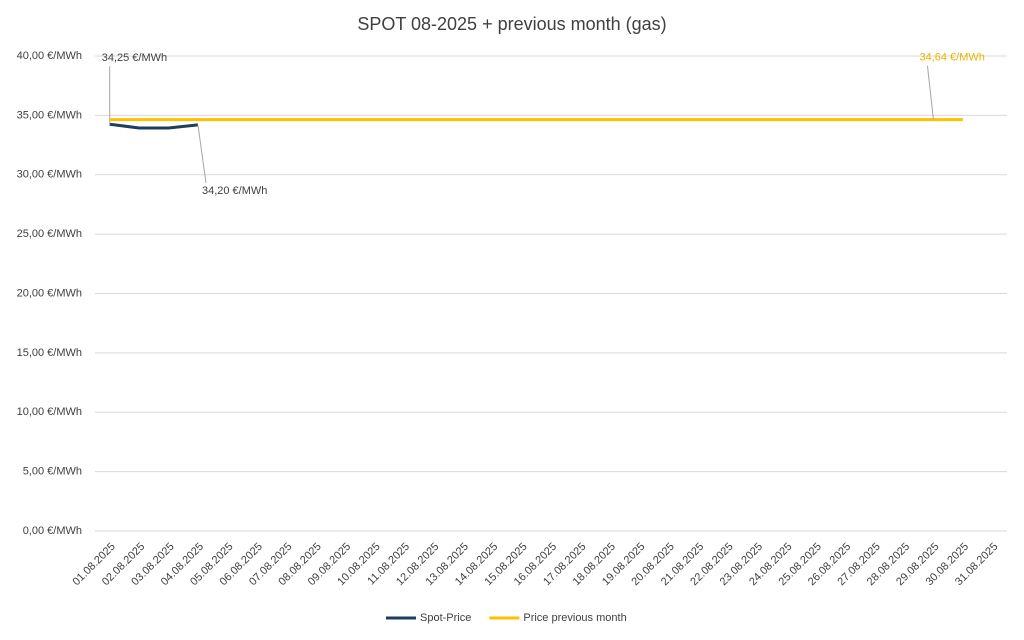 This screenshot has width=1024, height=640. Describe the element at coordinates (154, 126) in the screenshot. I see `series-line` at that location.